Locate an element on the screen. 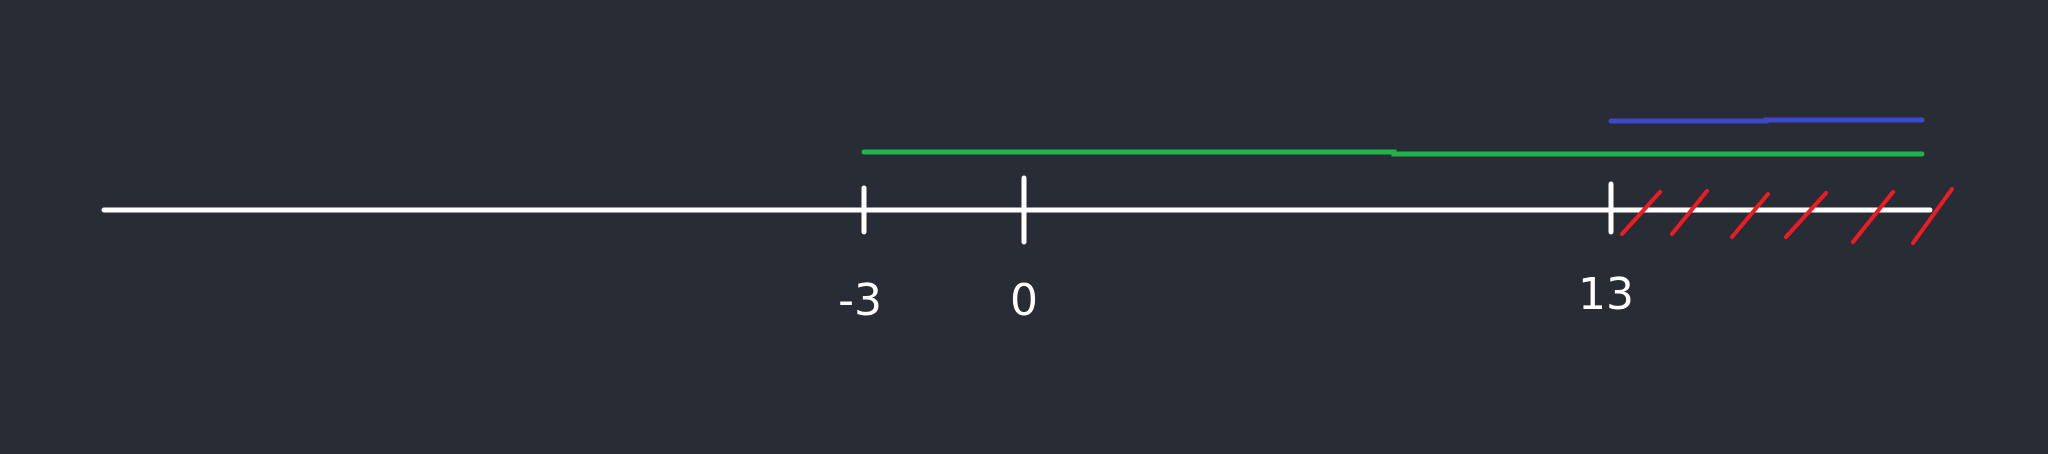  tick-label-0: 0 is located at coordinates (1024, 300).